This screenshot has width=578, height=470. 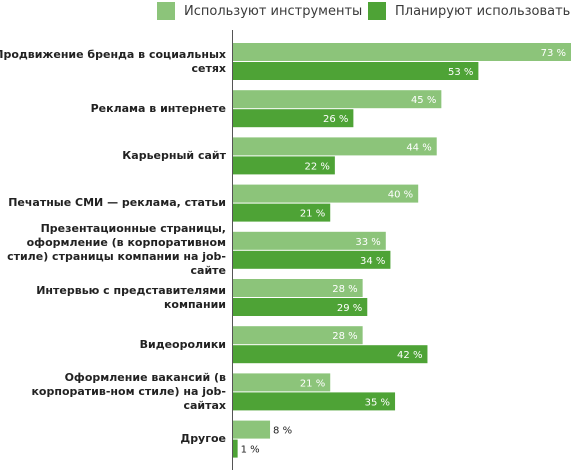 I want to click on legend-item-using: Используют инструменты, so click(x=259, y=11).